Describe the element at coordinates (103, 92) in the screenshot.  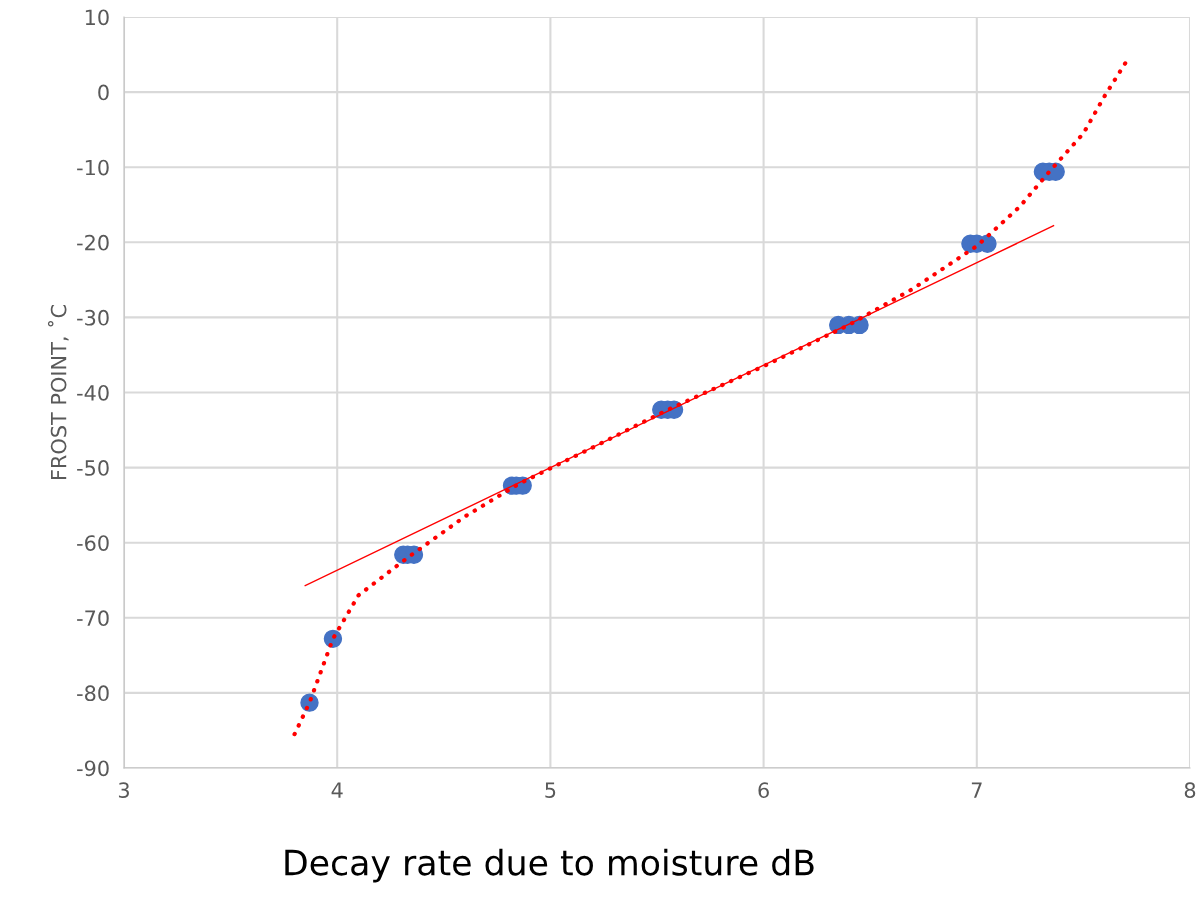
I see `y-tick-label: 0` at that location.